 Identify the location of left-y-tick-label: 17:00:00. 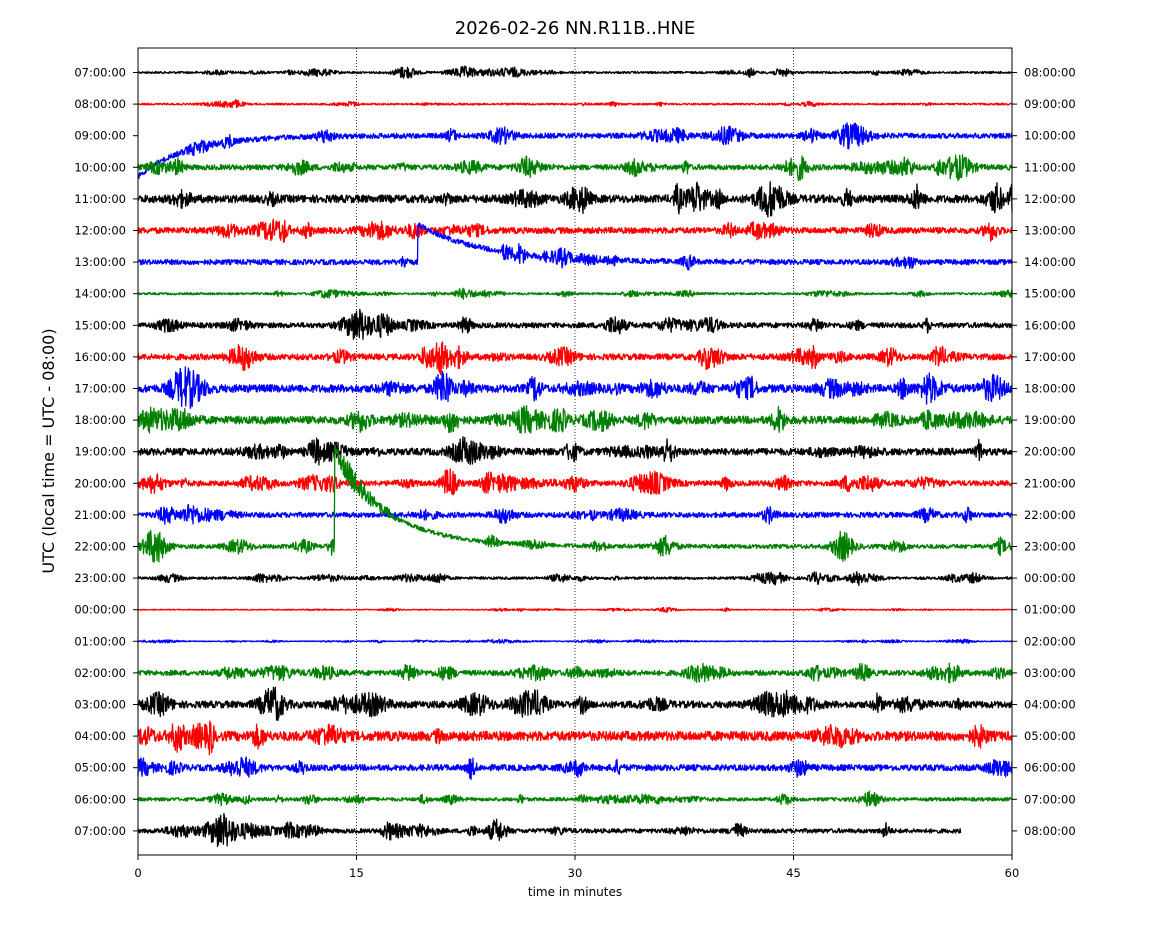
(100, 389).